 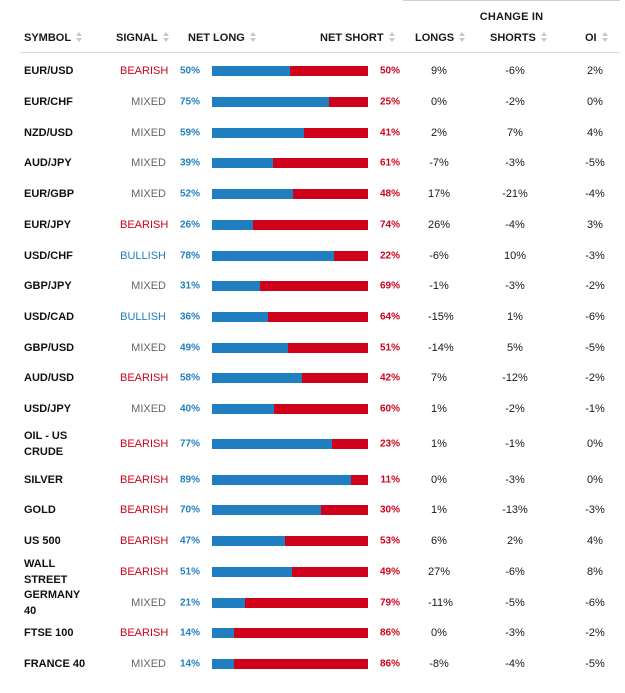 I want to click on symbol-cell: NZD/USD, so click(x=48, y=132).